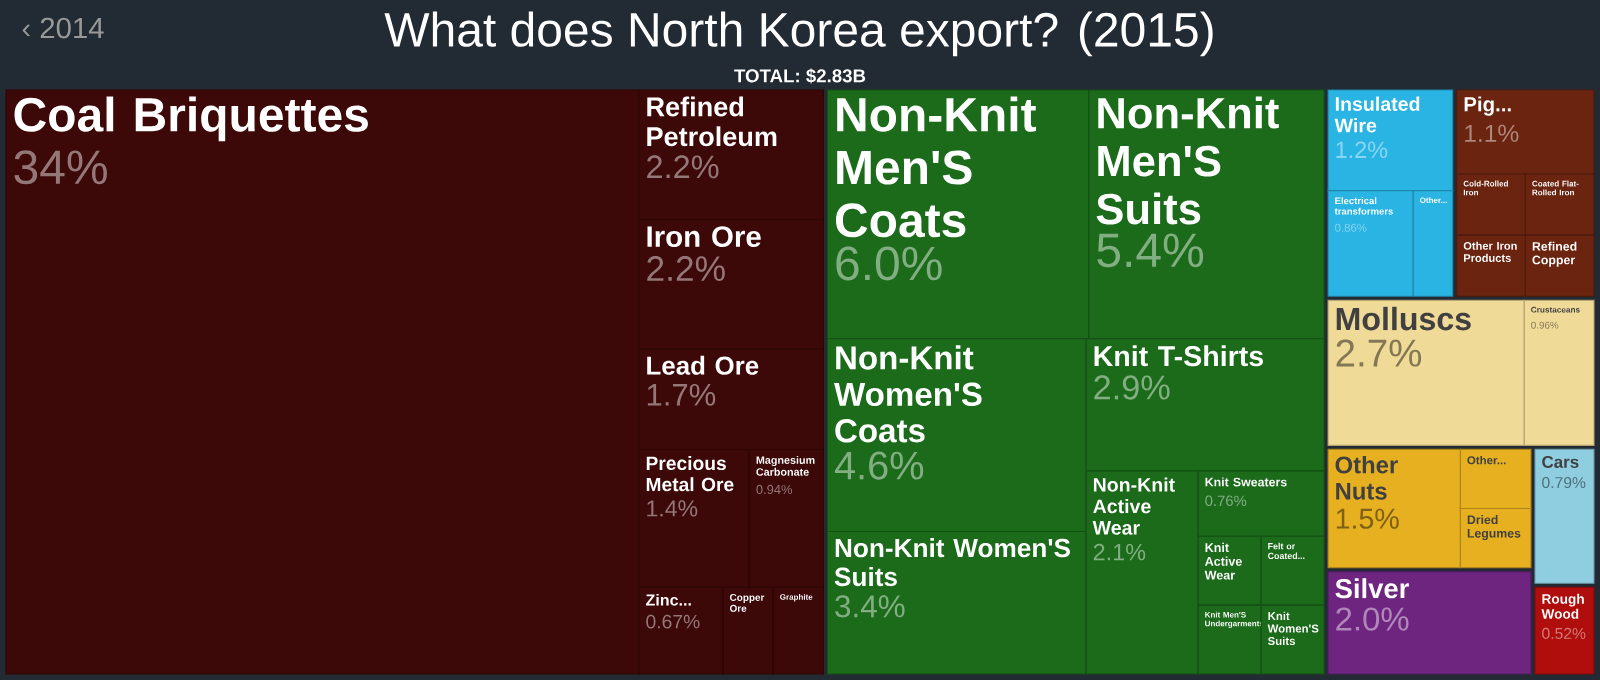 The image size is (1600, 680). Describe the element at coordinates (1492, 133) in the screenshot. I see `data-label: 1.1%` at that location.